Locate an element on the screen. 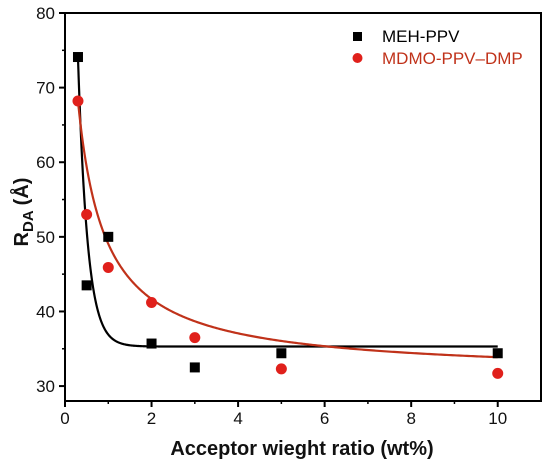  y-tick-label: 30 is located at coordinates (45, 386).